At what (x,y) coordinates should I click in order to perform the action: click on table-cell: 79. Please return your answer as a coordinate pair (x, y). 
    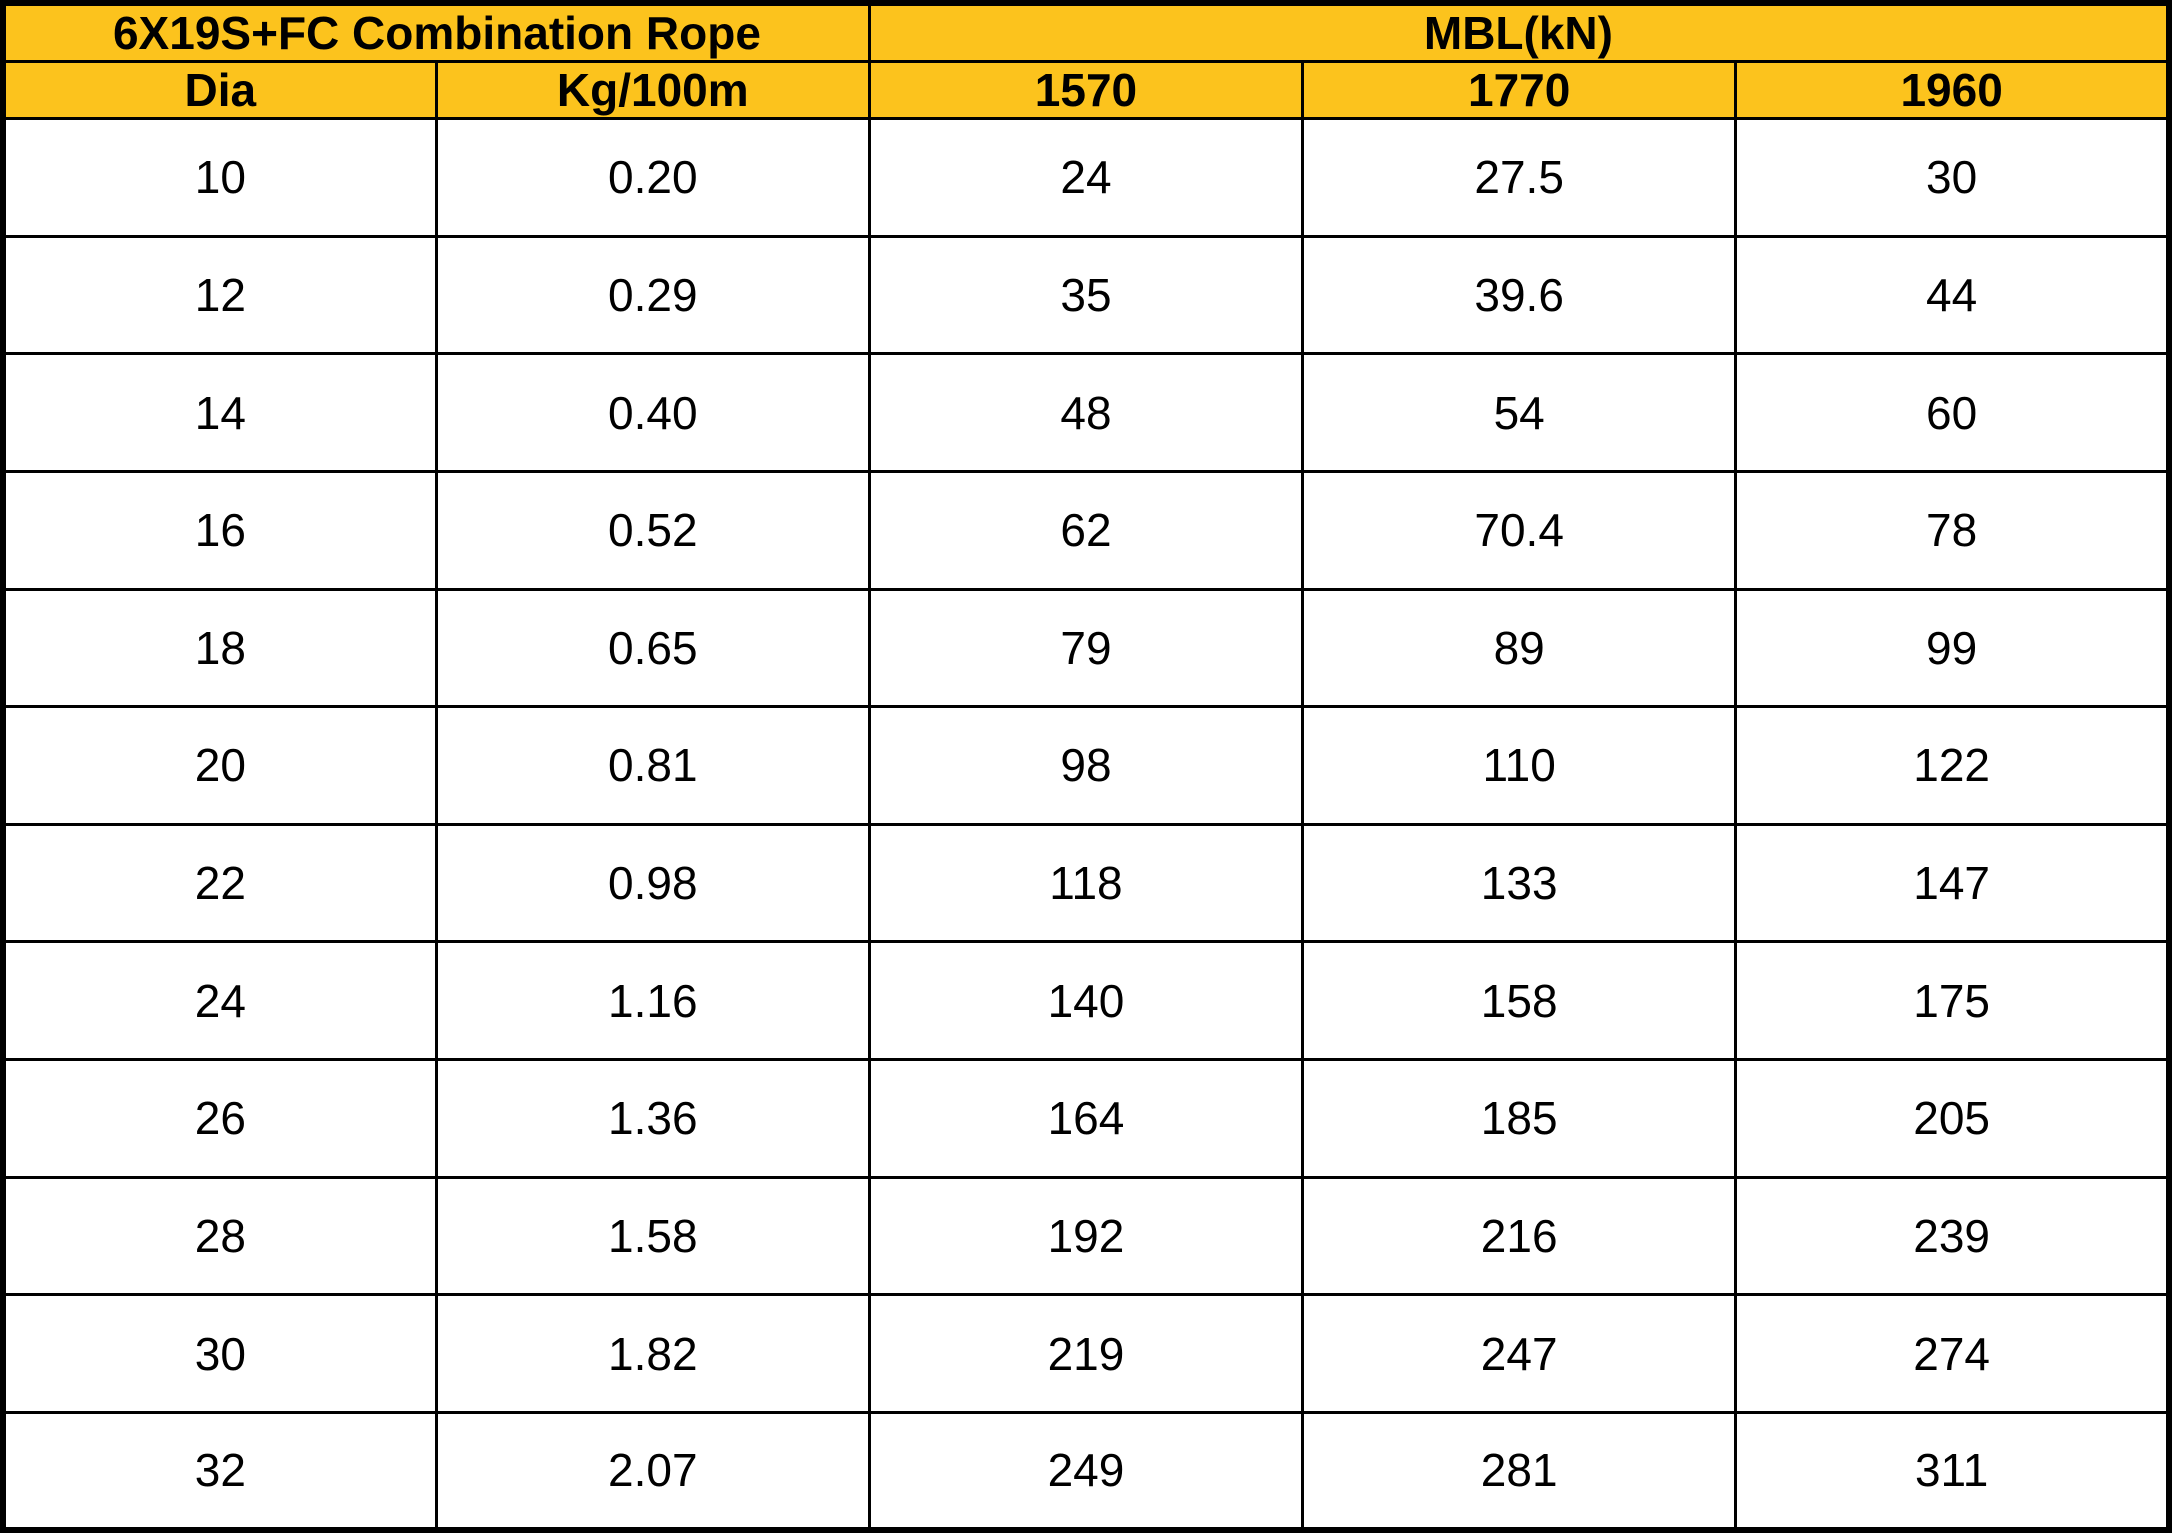
    Looking at the image, I should click on (1086, 648).